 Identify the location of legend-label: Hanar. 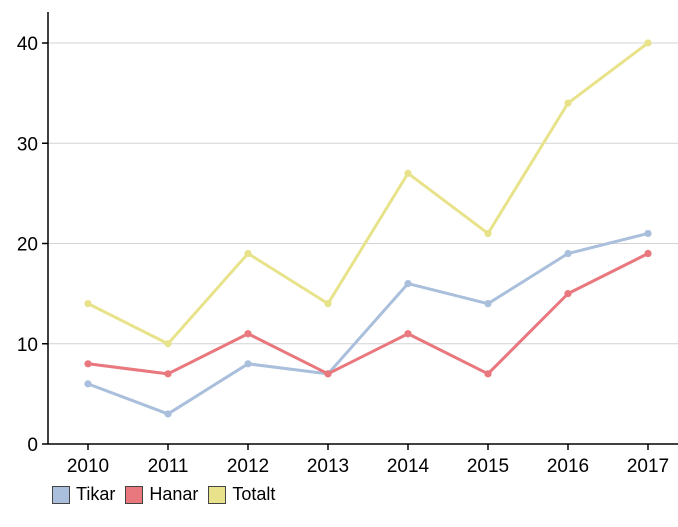
(174, 494).